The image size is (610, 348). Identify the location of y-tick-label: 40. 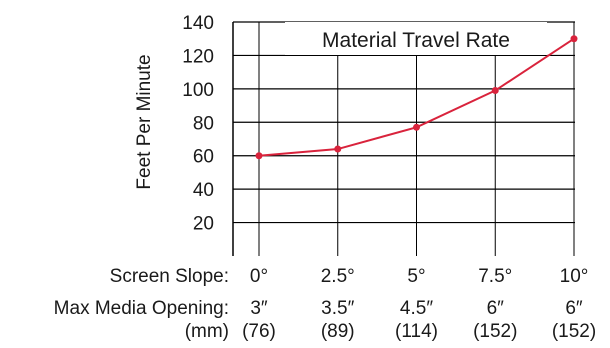
(203, 190).